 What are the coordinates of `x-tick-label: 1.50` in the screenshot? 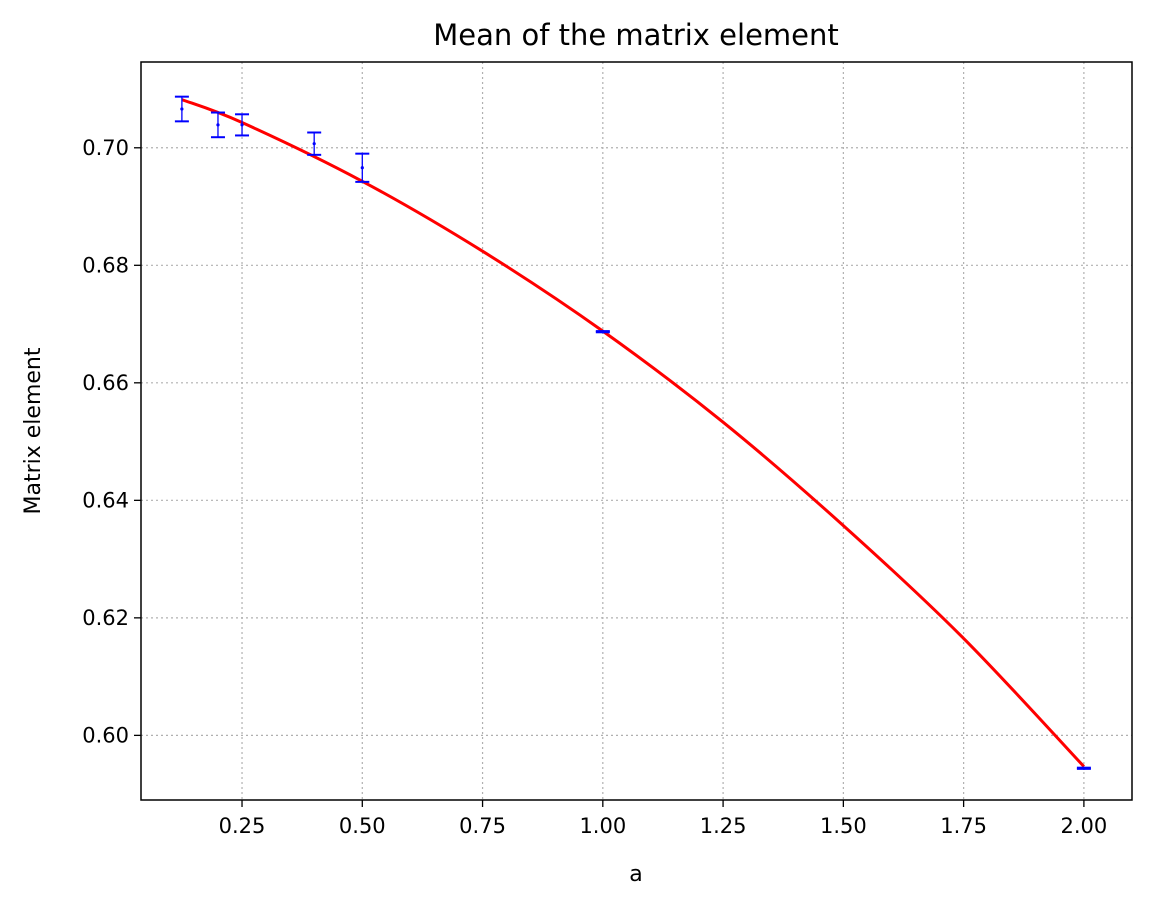 It's located at (843, 826).